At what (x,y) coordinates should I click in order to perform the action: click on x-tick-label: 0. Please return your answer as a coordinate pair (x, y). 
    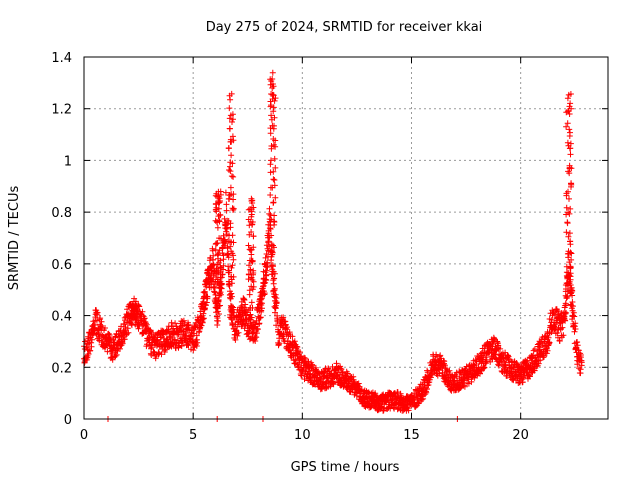
    Looking at the image, I should click on (84, 435).